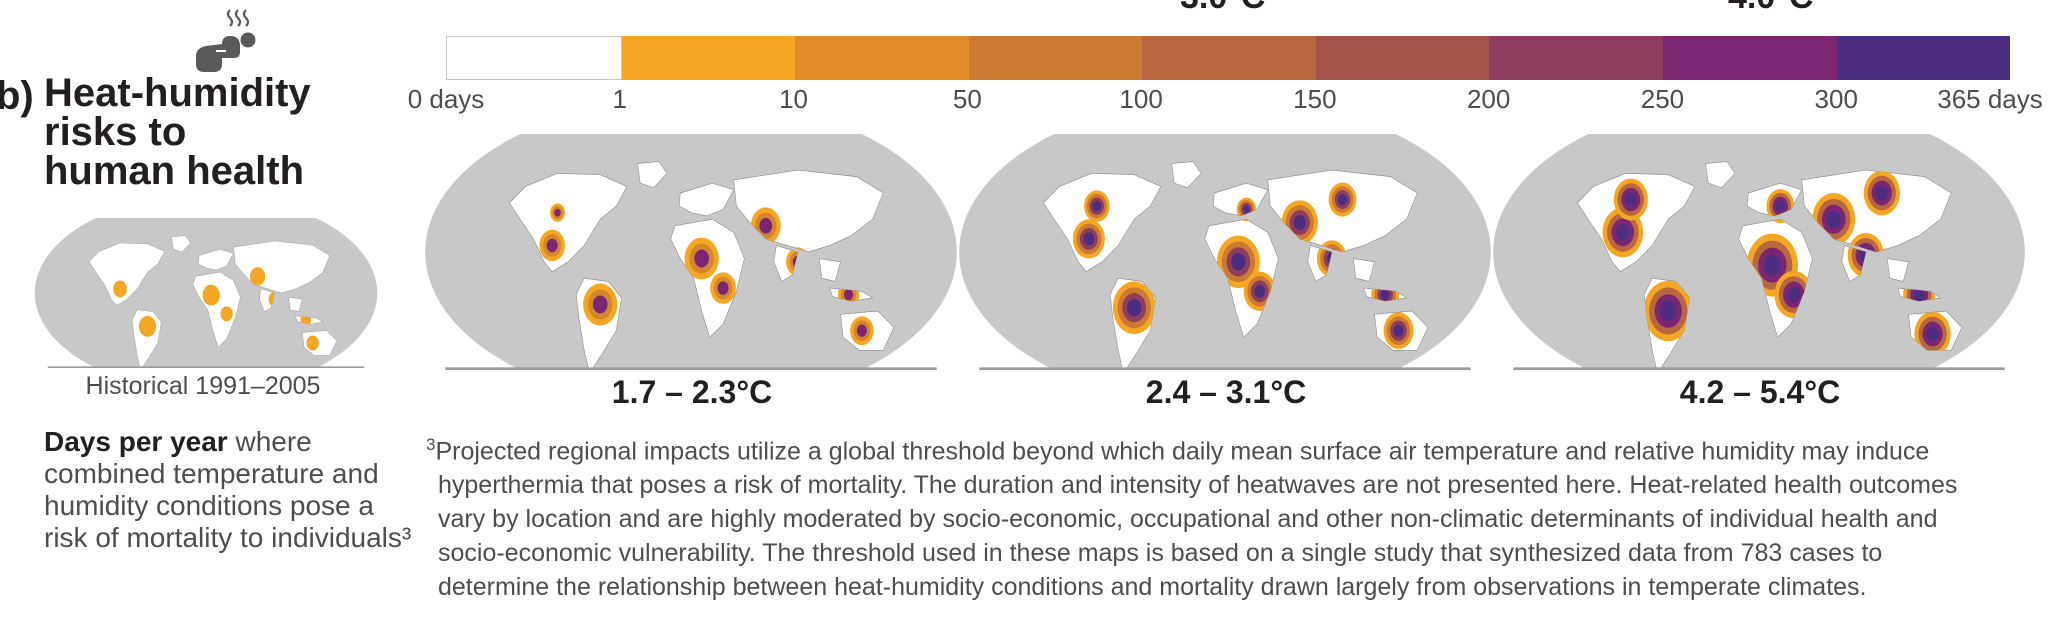 This screenshot has width=2048, height=632. I want to click on map-scenario-3-range: 4.2 – 5.4°C, so click(1760, 392).